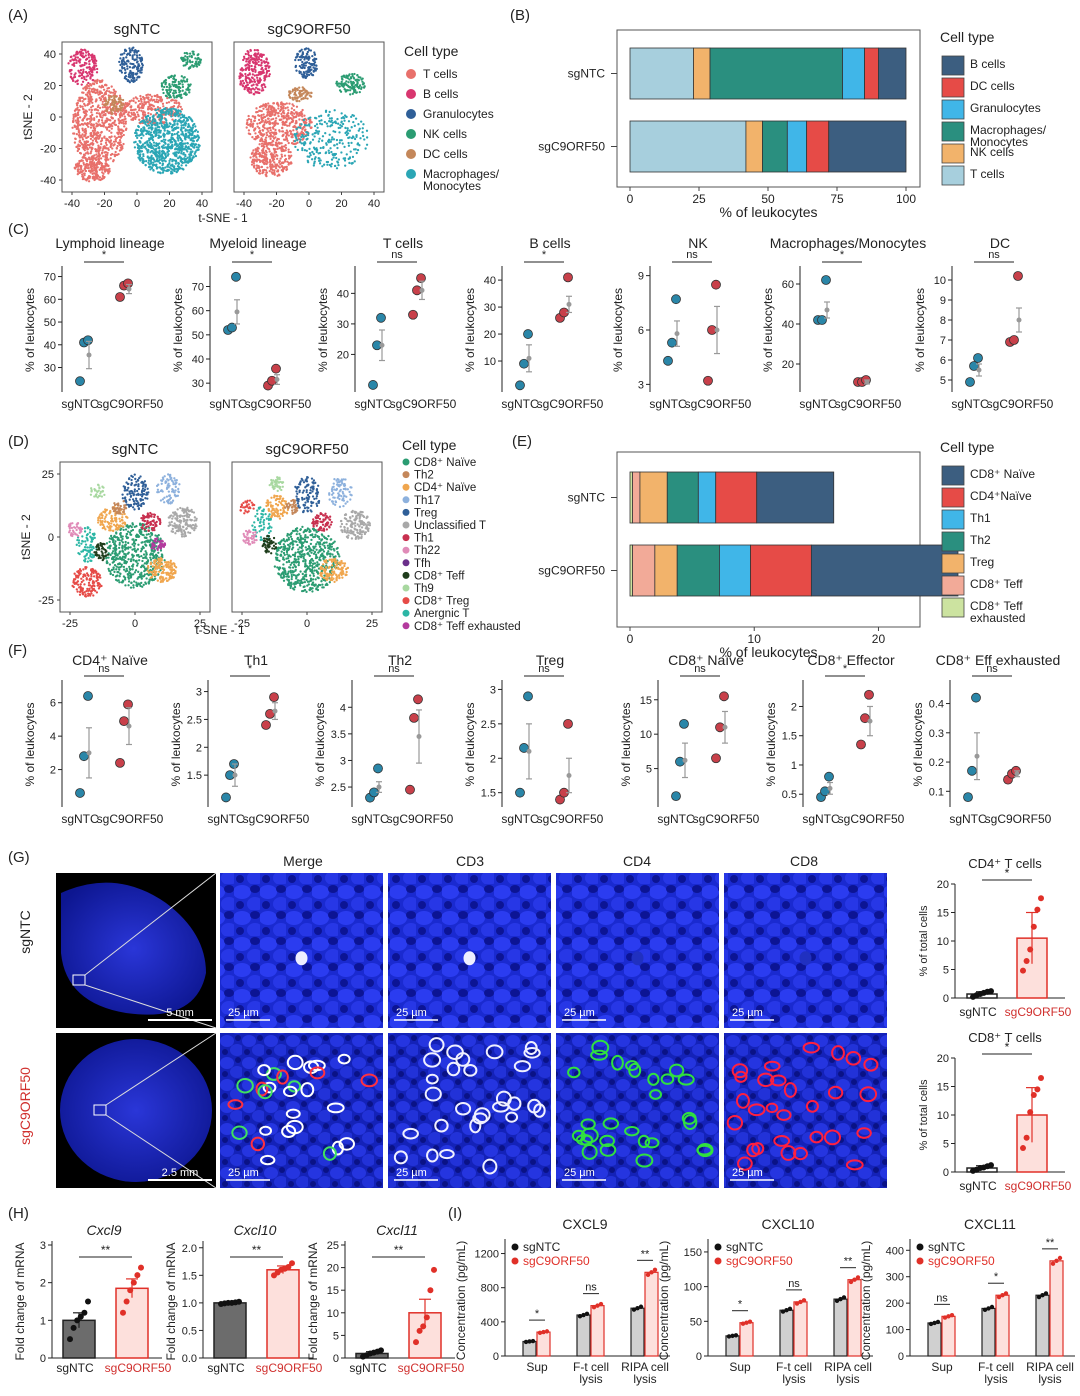  Describe the element at coordinates (17, 650) in the screenshot. I see `panel-letter-F: (F)` at that location.